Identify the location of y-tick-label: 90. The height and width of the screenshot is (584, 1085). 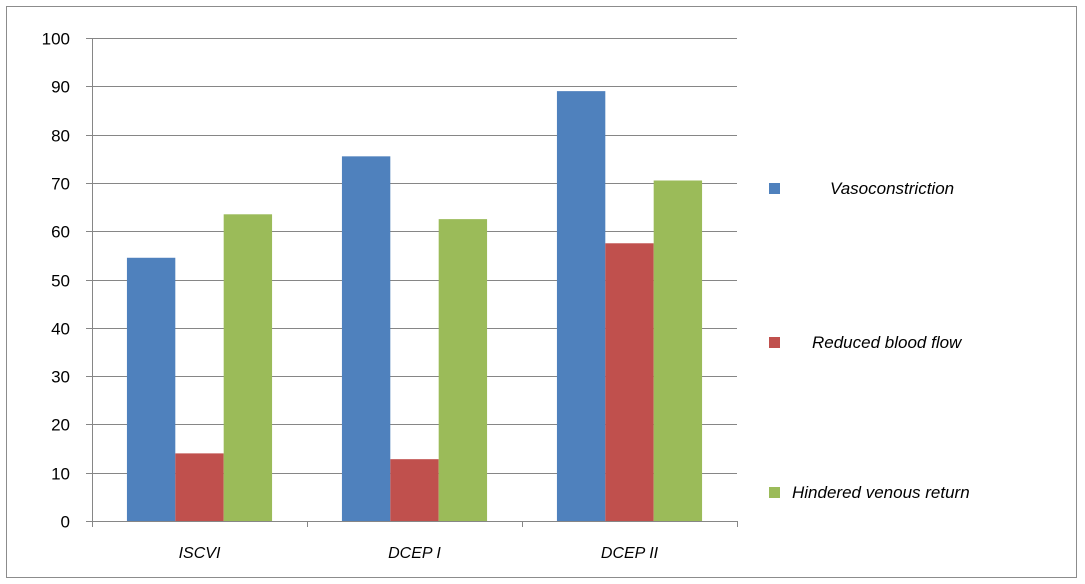
(60, 87).